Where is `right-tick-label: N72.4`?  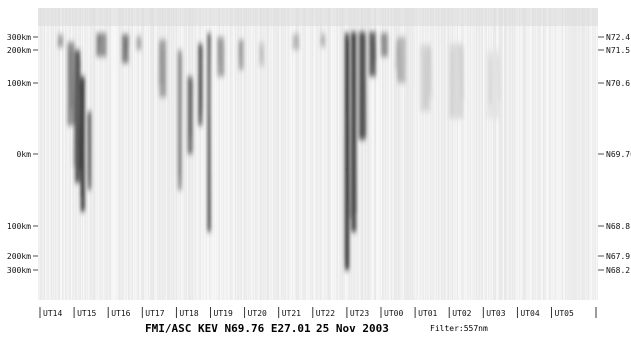
right-tick-label: N72.4 is located at coordinates (618, 37).